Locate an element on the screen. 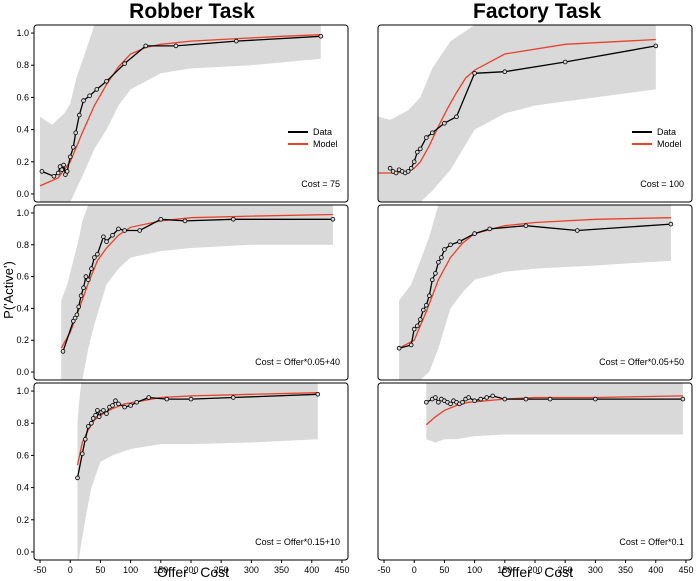  col-title-factory: Factory Task is located at coordinates (537, 11).